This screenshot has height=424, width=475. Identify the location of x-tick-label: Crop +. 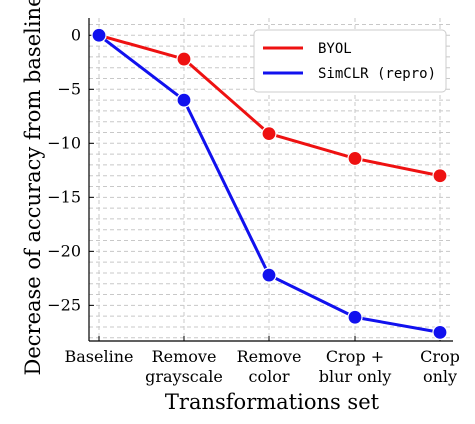
(355, 356).